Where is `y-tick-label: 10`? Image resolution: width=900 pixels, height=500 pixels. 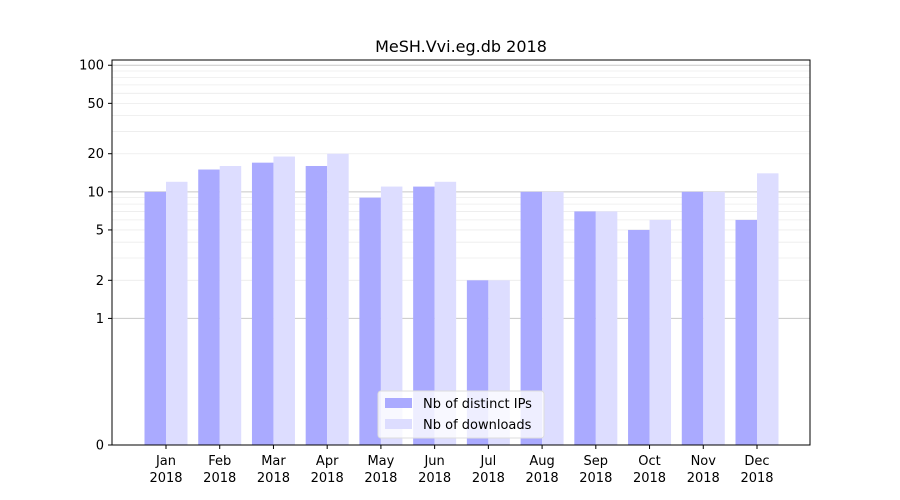 y-tick-label: 10 is located at coordinates (95, 192).